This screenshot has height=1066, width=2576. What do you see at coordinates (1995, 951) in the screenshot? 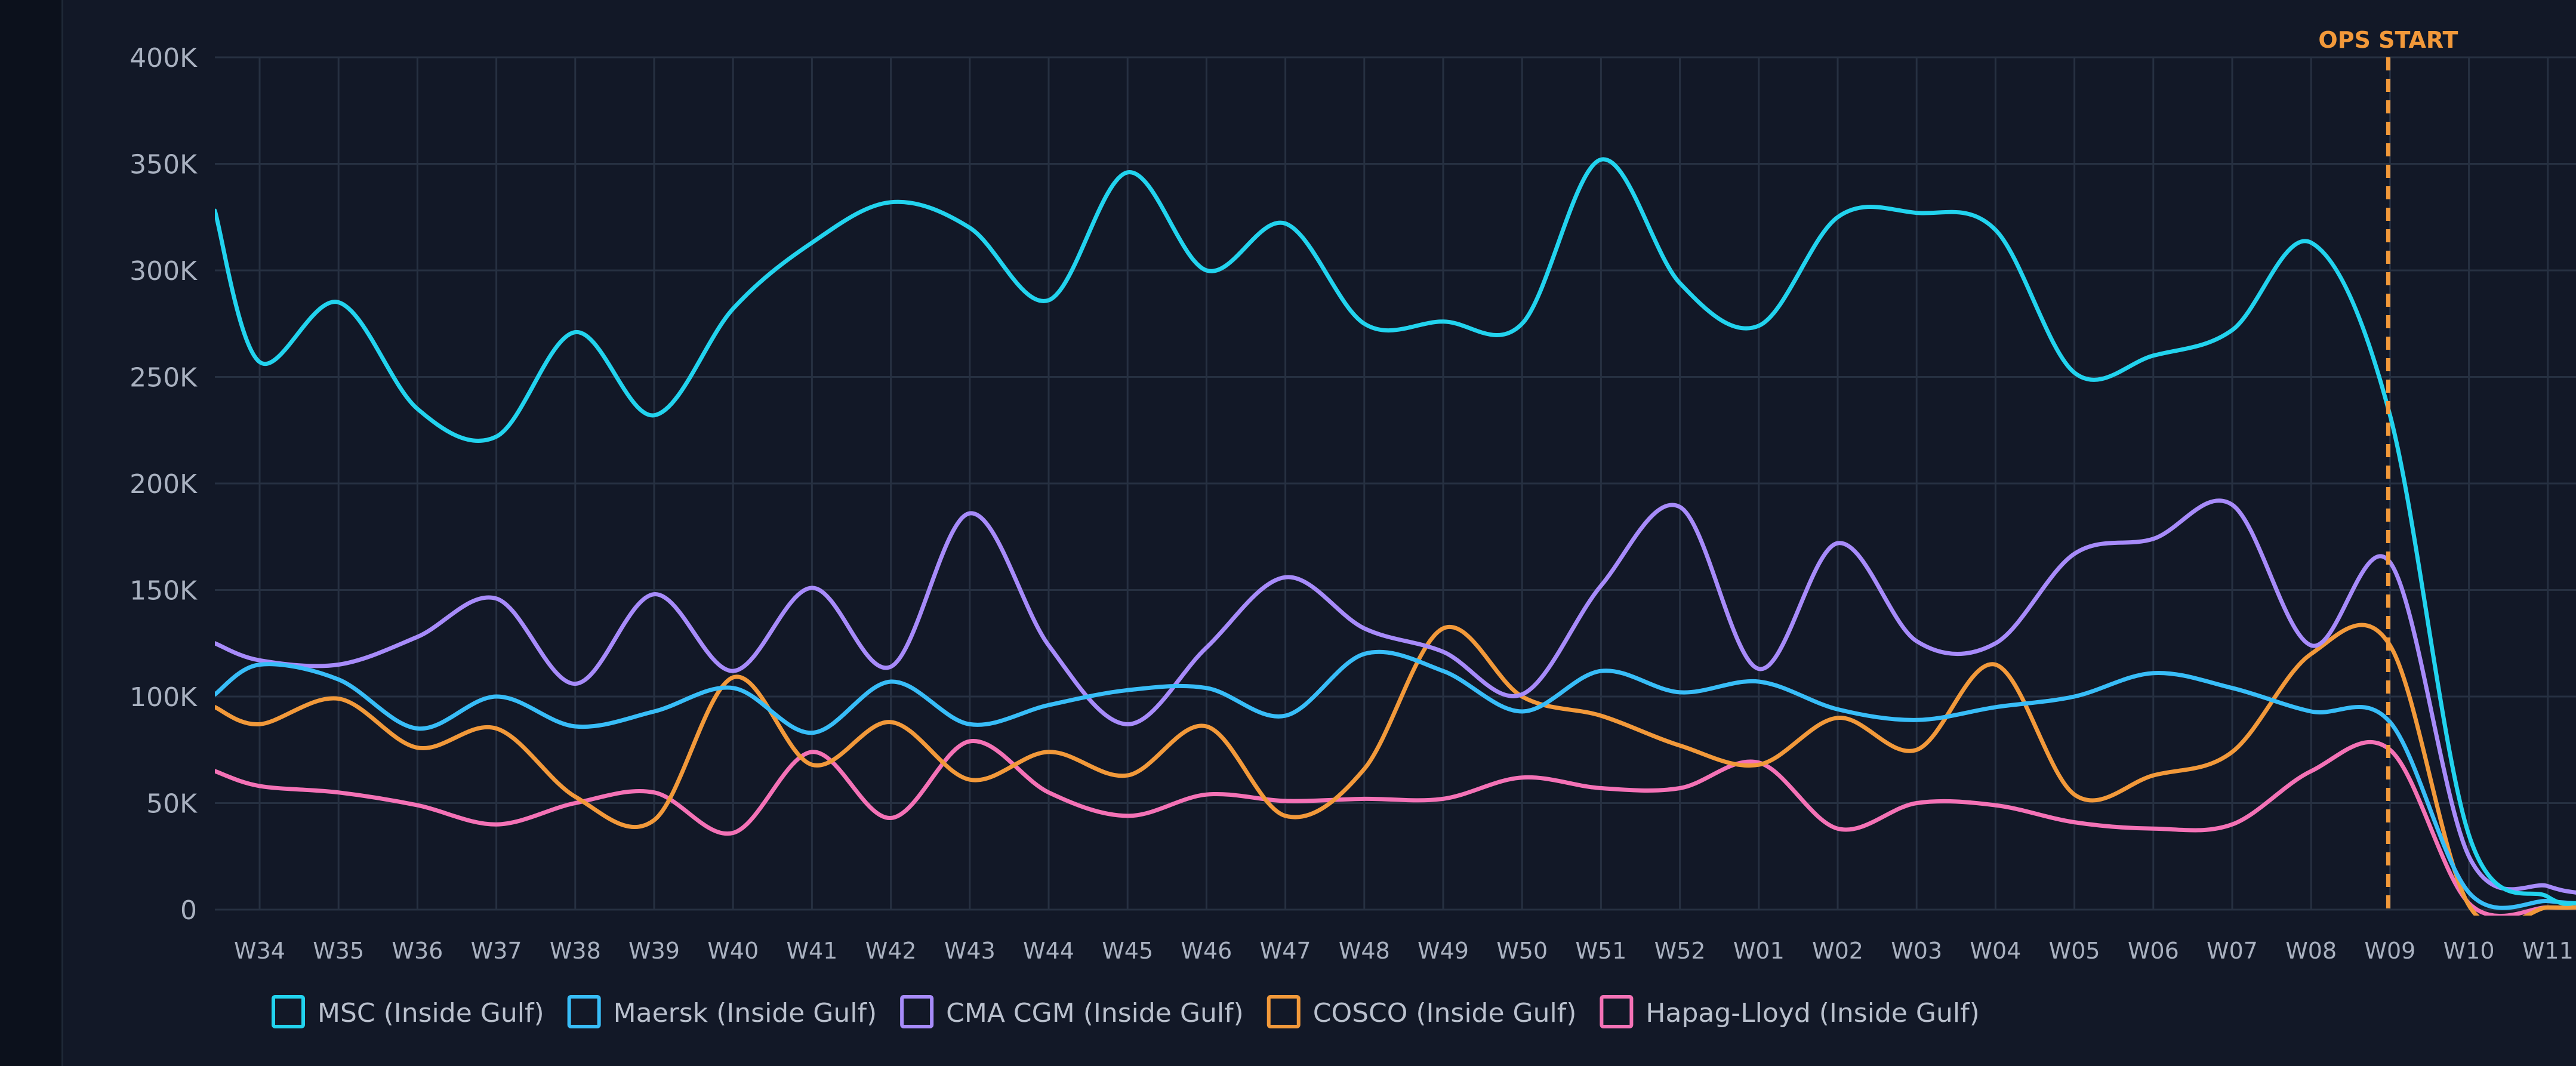
I see `x-tick-label: W04` at bounding box center [1995, 951].